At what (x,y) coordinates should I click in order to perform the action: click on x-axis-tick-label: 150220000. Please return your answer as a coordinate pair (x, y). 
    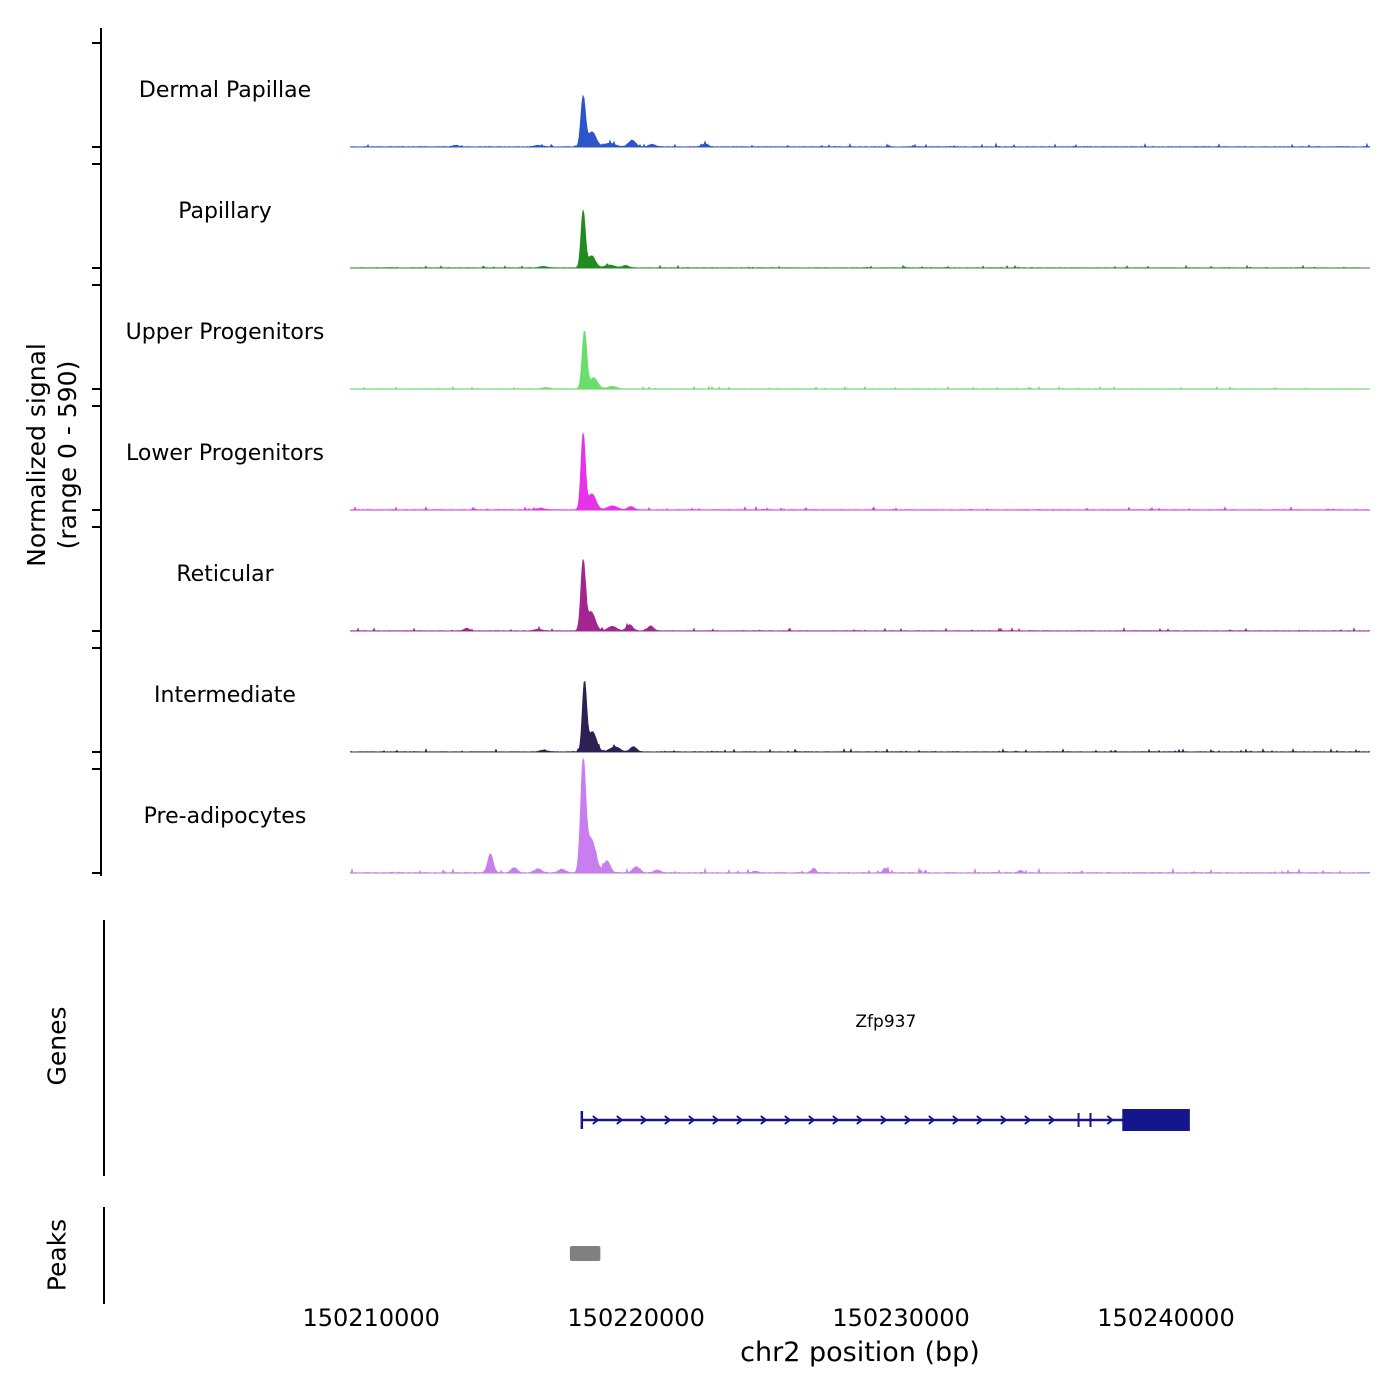
    Looking at the image, I should click on (636, 1318).